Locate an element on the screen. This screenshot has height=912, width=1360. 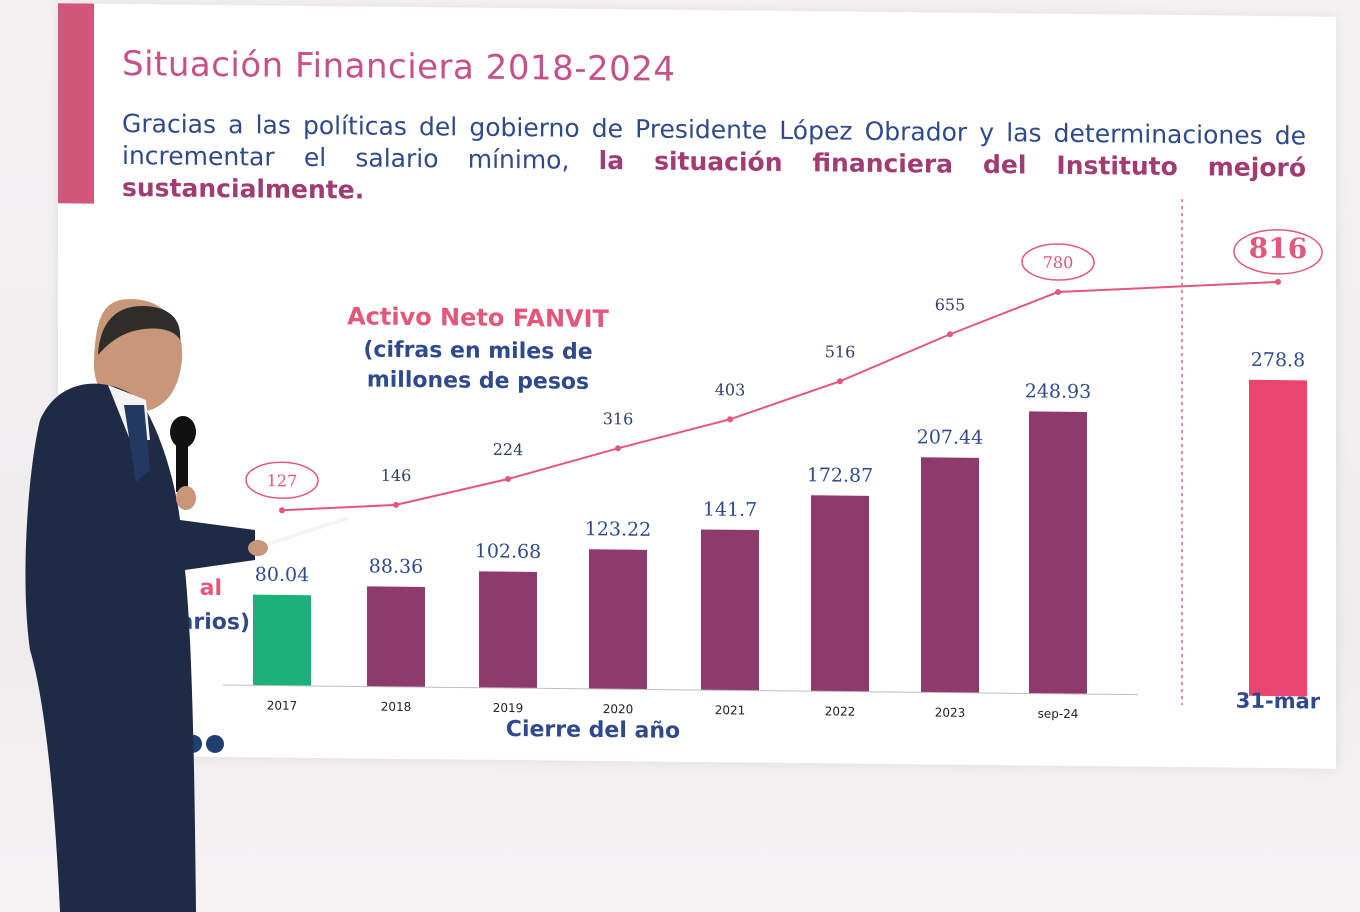
bar-2020 is located at coordinates (618, 619).